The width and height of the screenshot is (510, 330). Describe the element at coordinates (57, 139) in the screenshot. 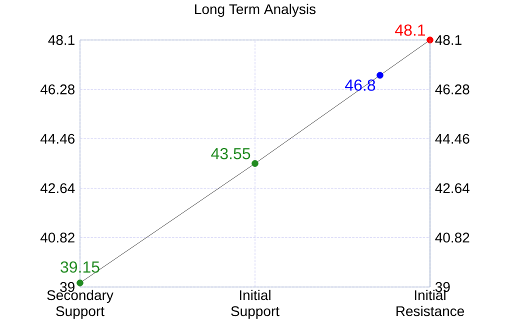

I see `y-tick-label: 44.46` at that location.